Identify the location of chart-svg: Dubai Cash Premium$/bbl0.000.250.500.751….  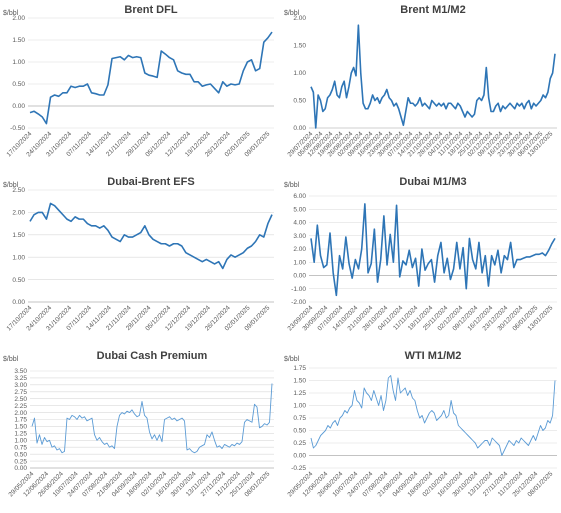
(138, 424).